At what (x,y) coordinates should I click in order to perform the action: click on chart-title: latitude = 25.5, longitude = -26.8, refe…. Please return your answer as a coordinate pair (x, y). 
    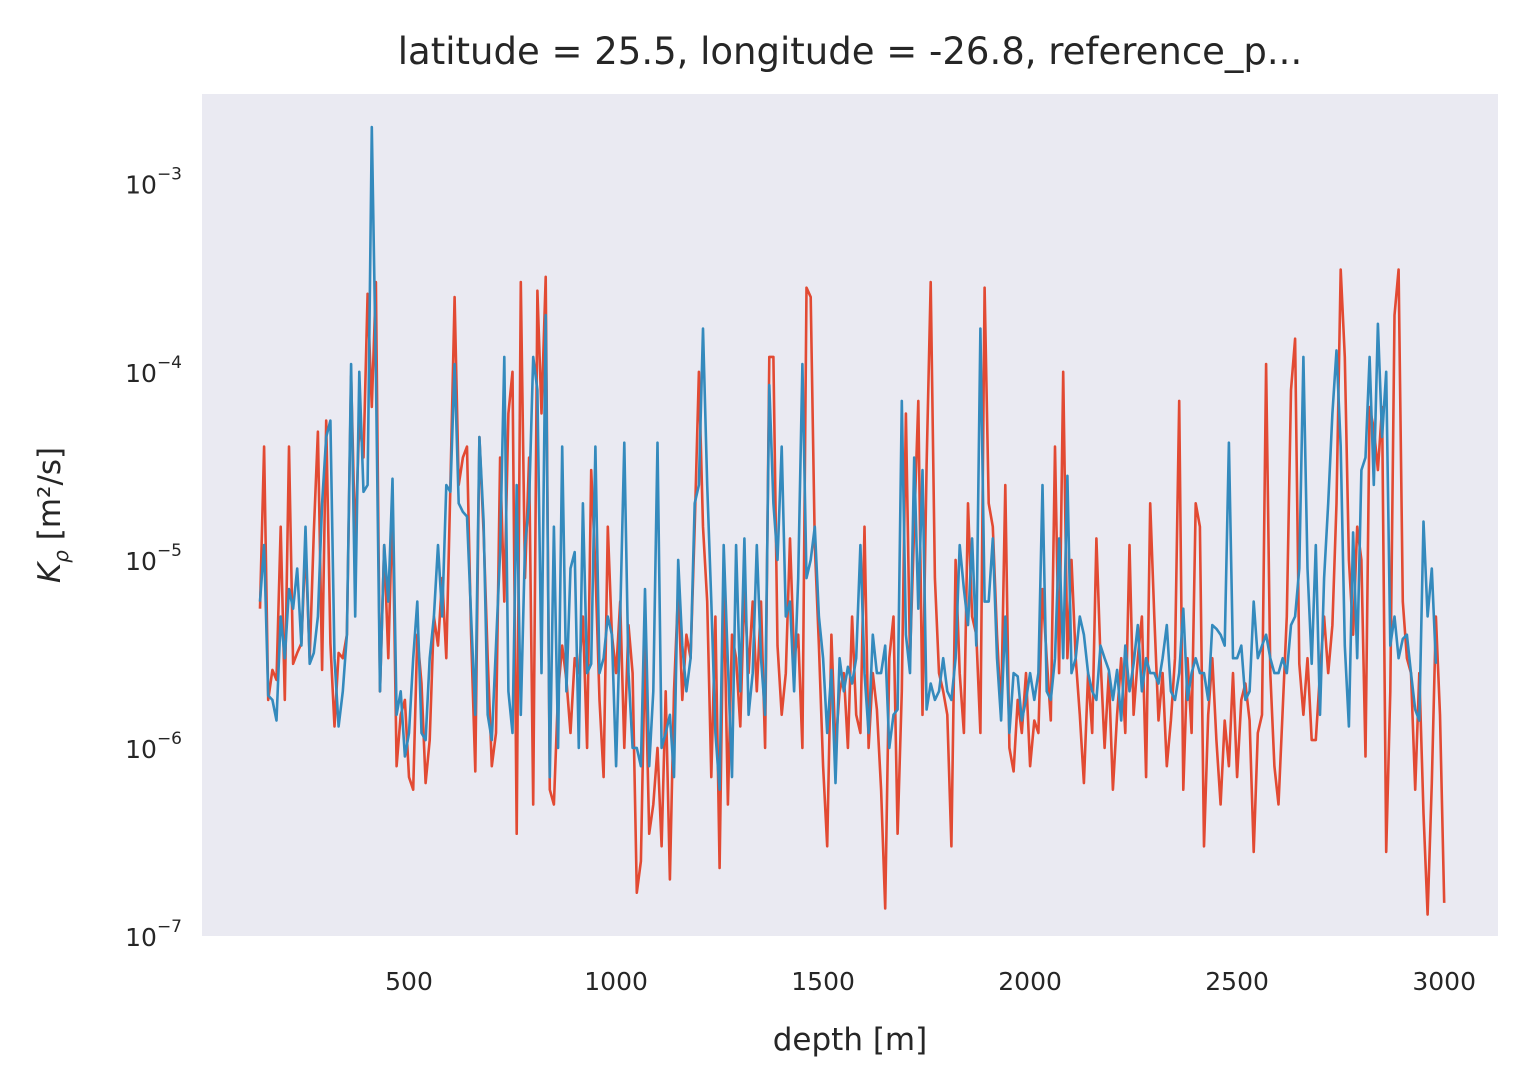
    Looking at the image, I should click on (850, 51).